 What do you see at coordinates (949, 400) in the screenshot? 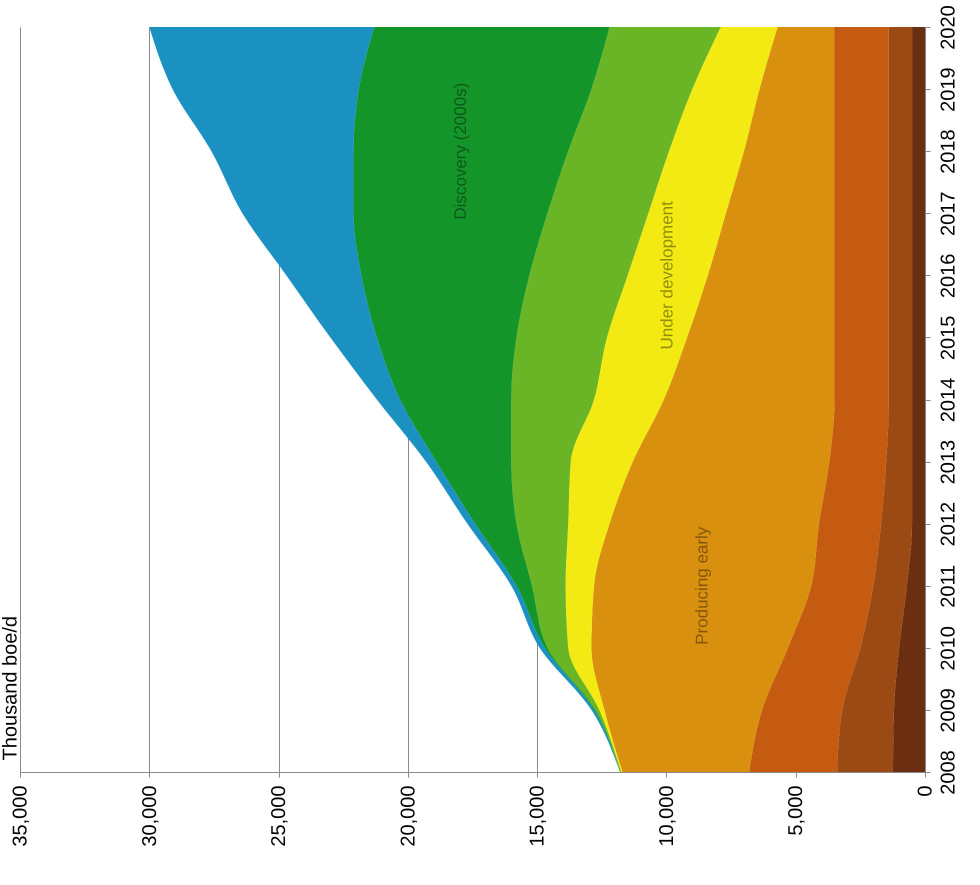
I see `y-tick-label: 2014` at bounding box center [949, 400].